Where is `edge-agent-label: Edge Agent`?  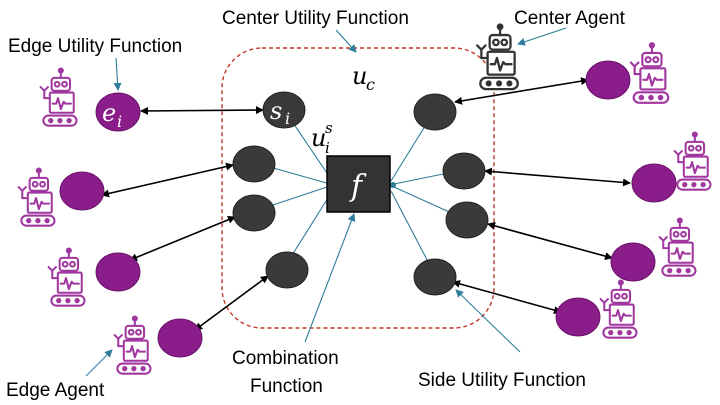 edge-agent-label: Edge Agent is located at coordinates (55, 390).